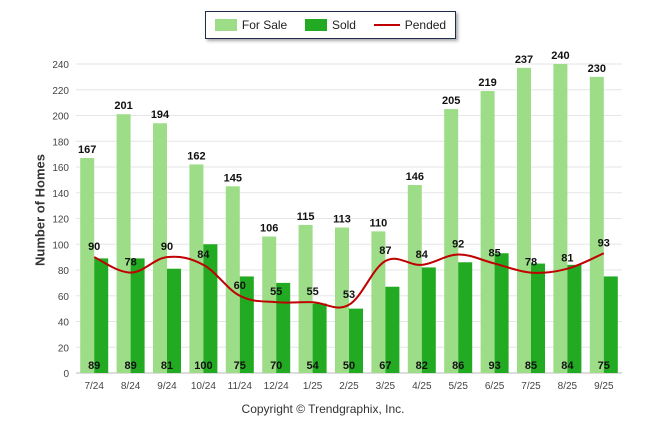  What do you see at coordinates (60, 168) in the screenshot?
I see `y-tick-label: 160` at bounding box center [60, 168].